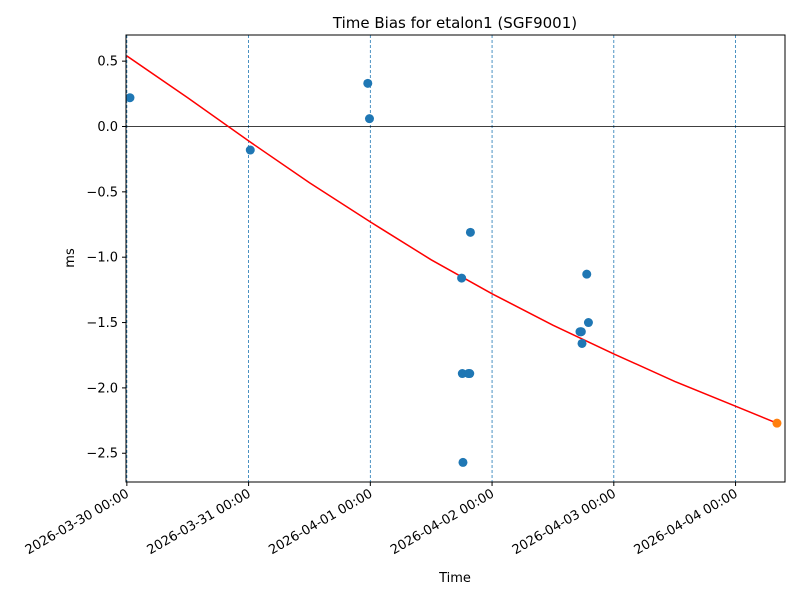 This screenshot has height=600, width=800. I want to click on y-ticks-layer: 0.5 0.0 −0.5 −1.0 −1.5 −2.0 −2.5, so click(106, 258).